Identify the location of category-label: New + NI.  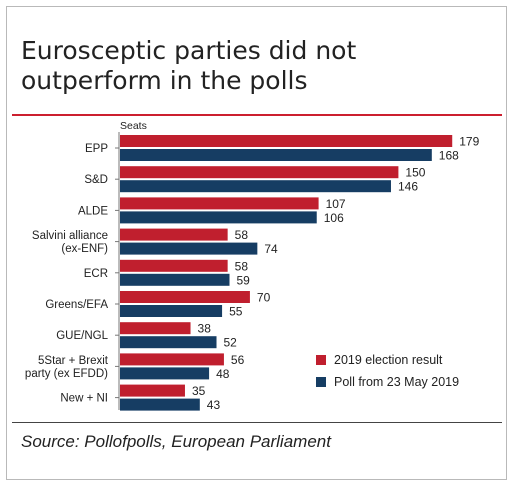
(84, 399).